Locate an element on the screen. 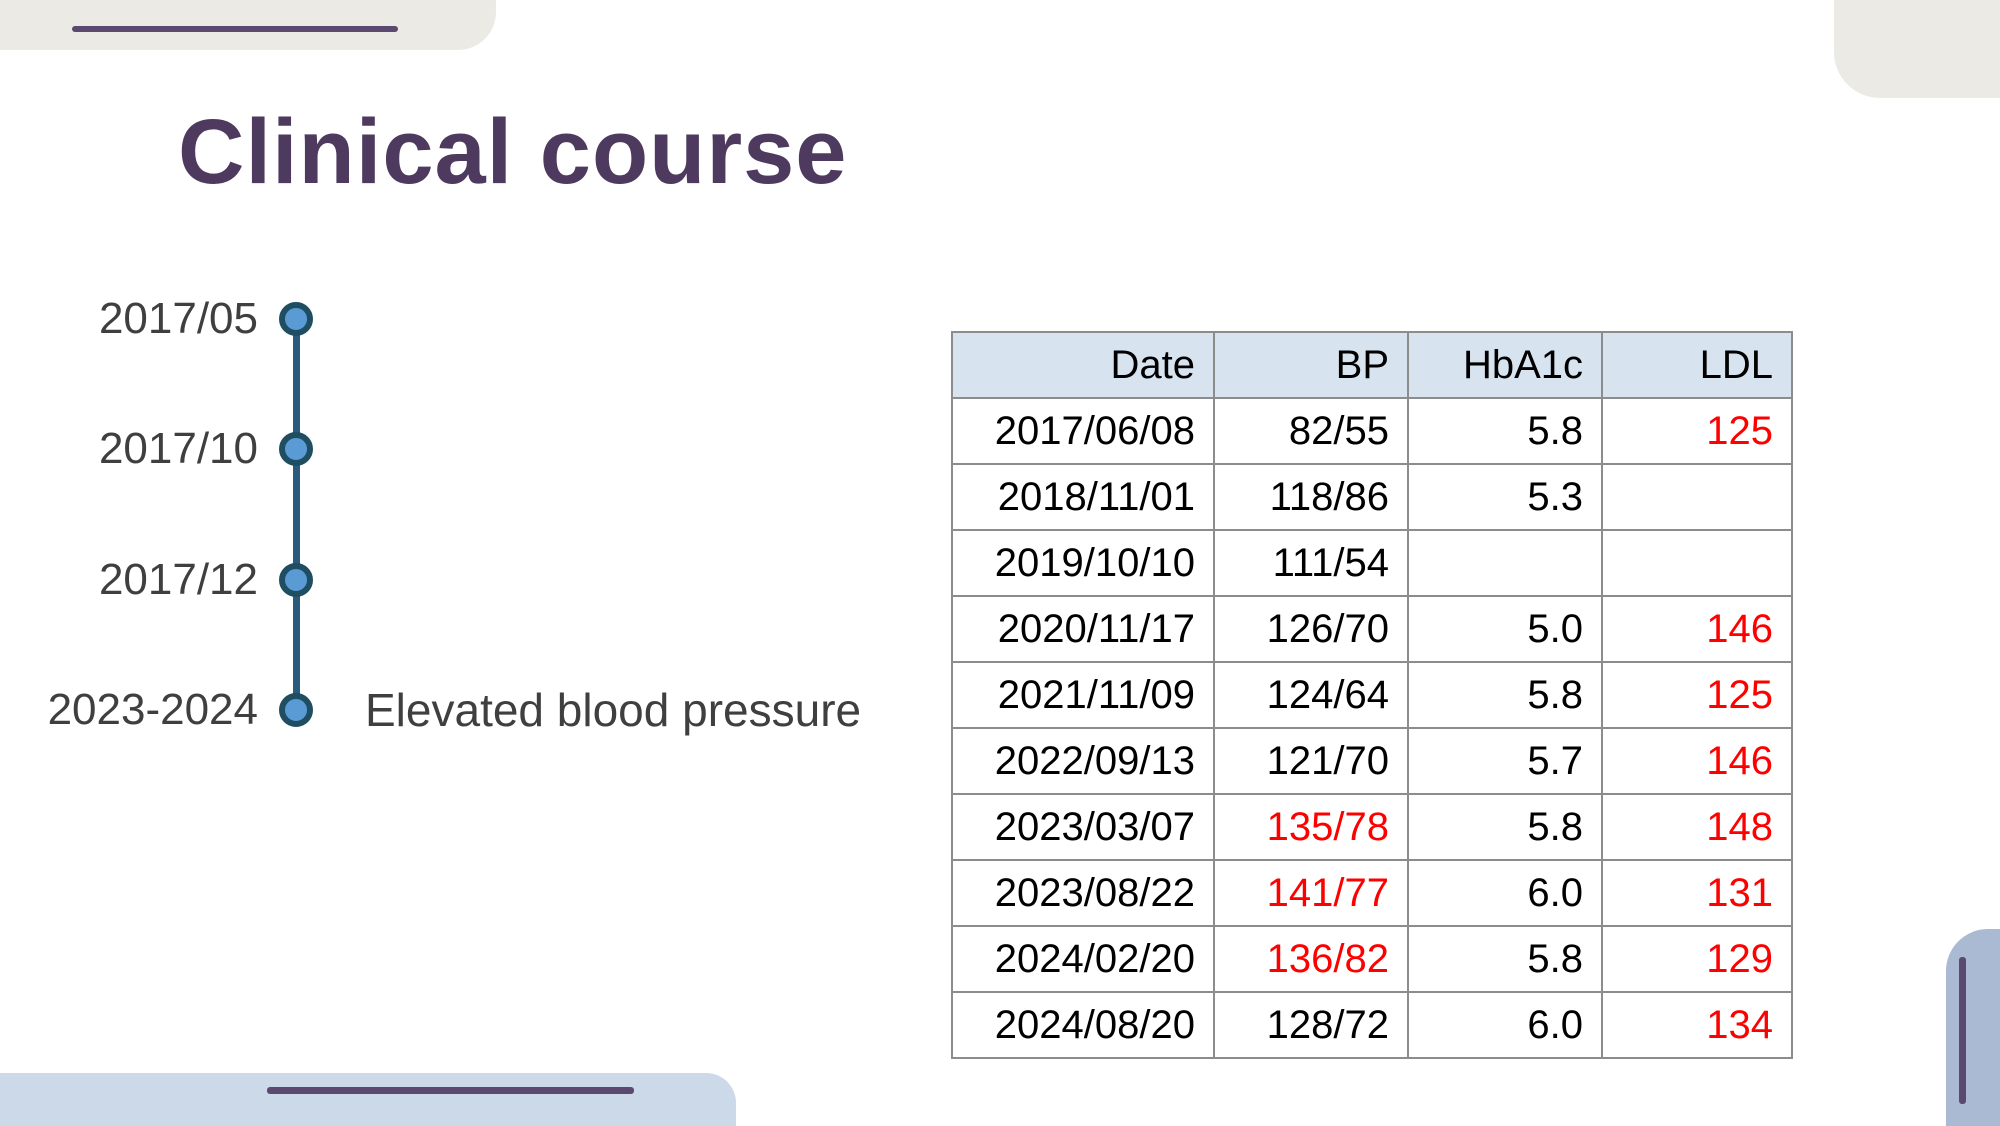 The height and width of the screenshot is (1126, 2000). decor-bottom-right-shape is located at coordinates (1973, 1027).